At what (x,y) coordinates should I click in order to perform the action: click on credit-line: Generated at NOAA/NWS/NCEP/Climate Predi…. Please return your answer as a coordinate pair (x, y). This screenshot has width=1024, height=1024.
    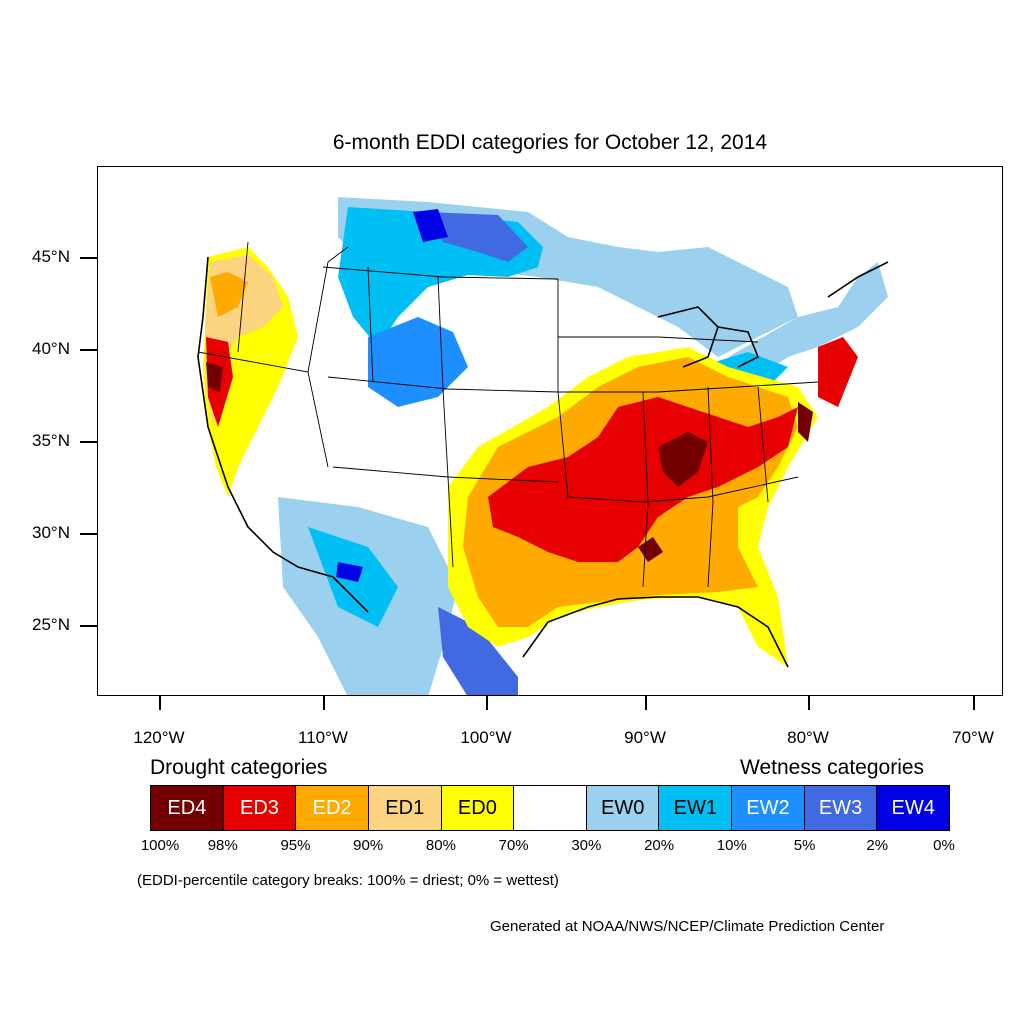
    Looking at the image, I should click on (687, 926).